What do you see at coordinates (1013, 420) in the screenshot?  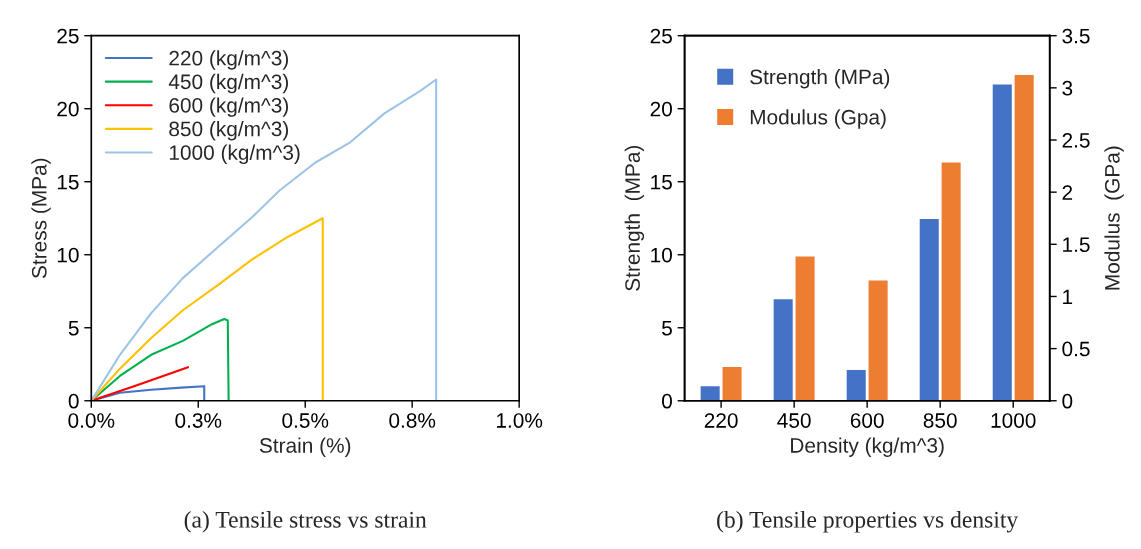 I see `x-tick-label: 1000` at bounding box center [1013, 420].